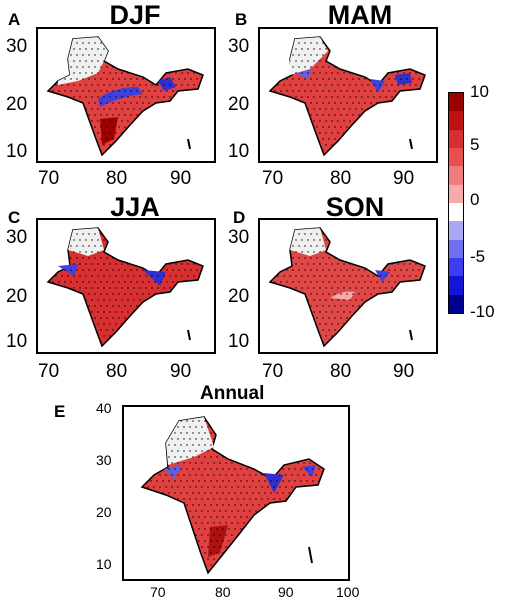  What do you see at coordinates (348, 286) in the screenshot?
I see `map-frame` at bounding box center [348, 286].